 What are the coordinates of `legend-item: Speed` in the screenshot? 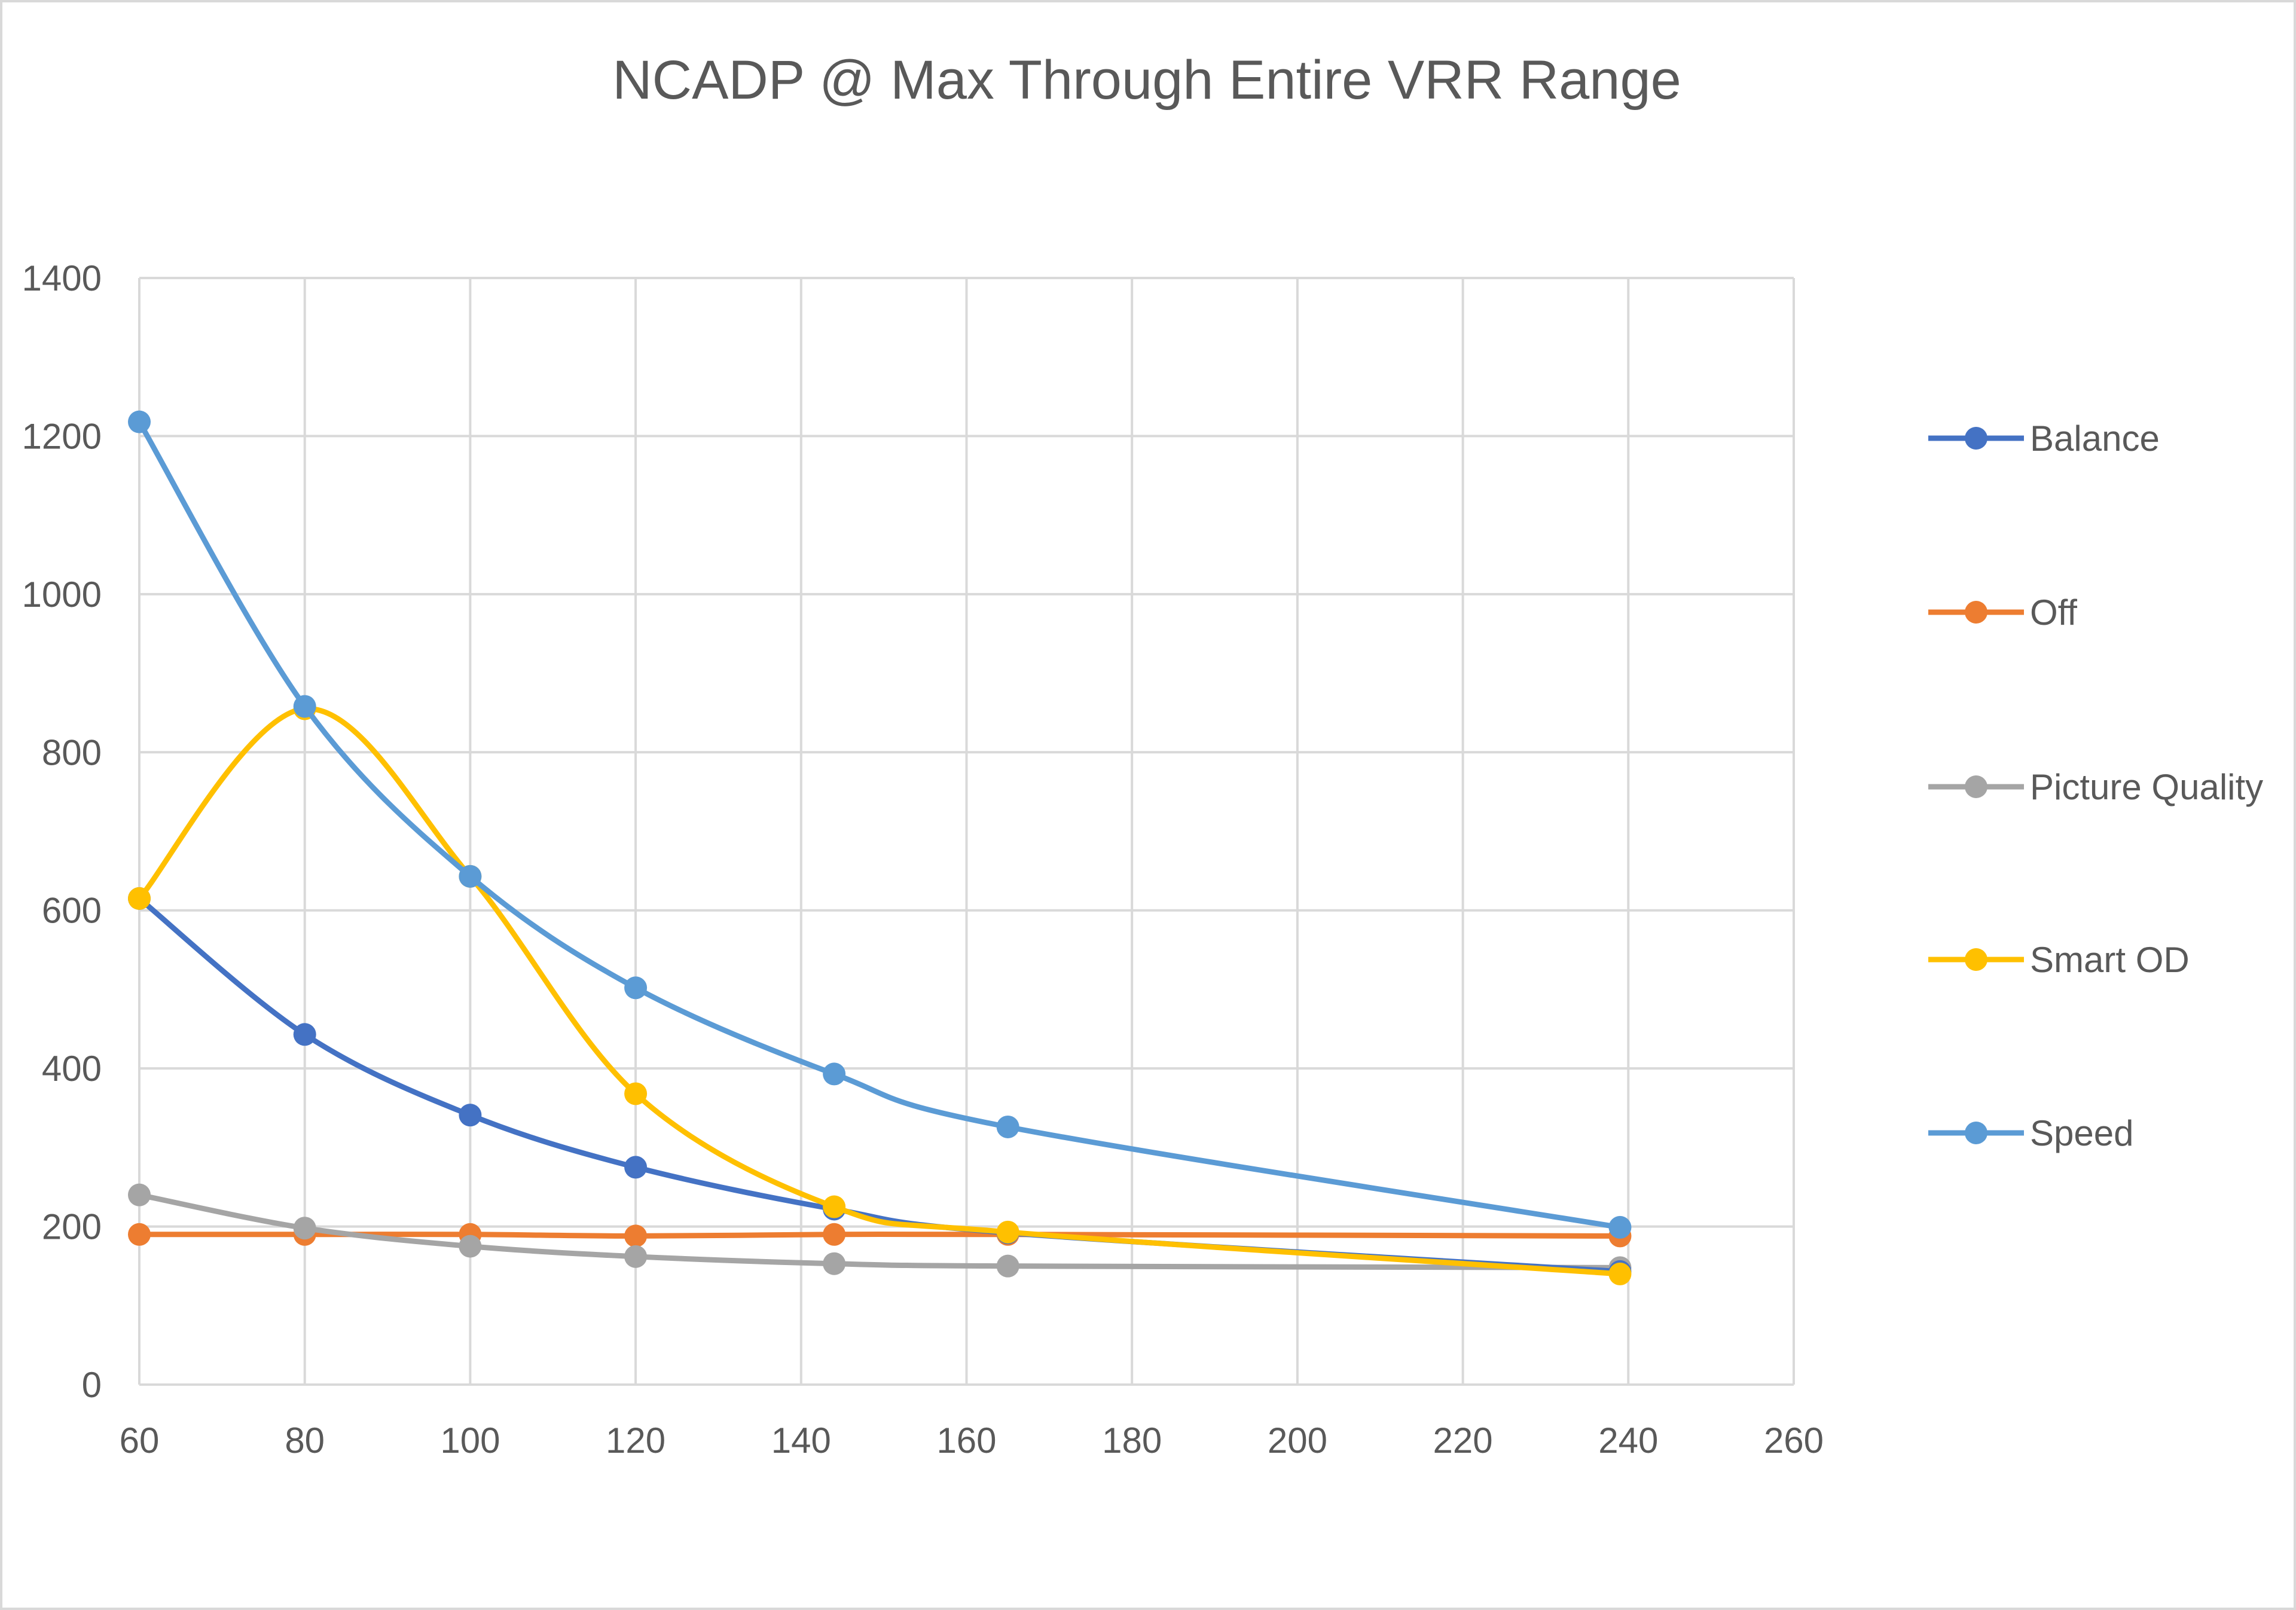 It's located at (2031, 1133).